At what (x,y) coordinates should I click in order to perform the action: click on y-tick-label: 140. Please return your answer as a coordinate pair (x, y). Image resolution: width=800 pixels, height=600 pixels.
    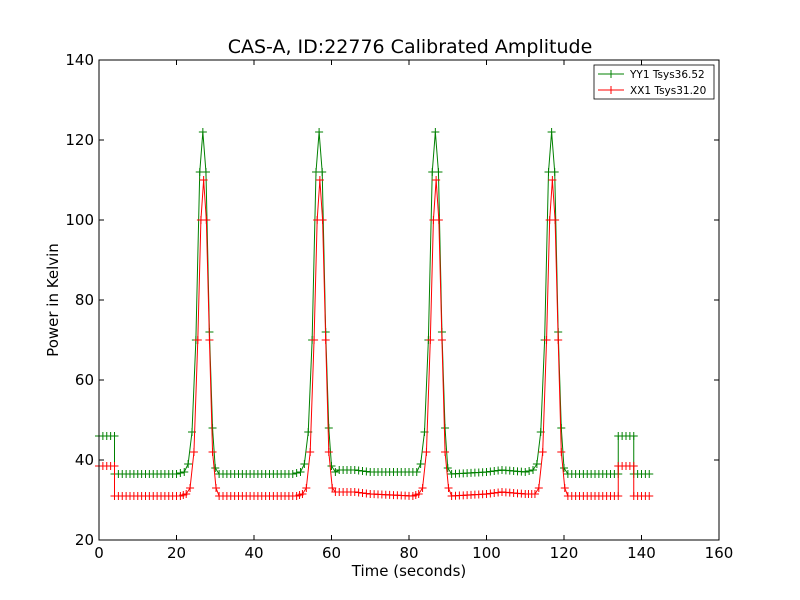
    Looking at the image, I should click on (79, 60).